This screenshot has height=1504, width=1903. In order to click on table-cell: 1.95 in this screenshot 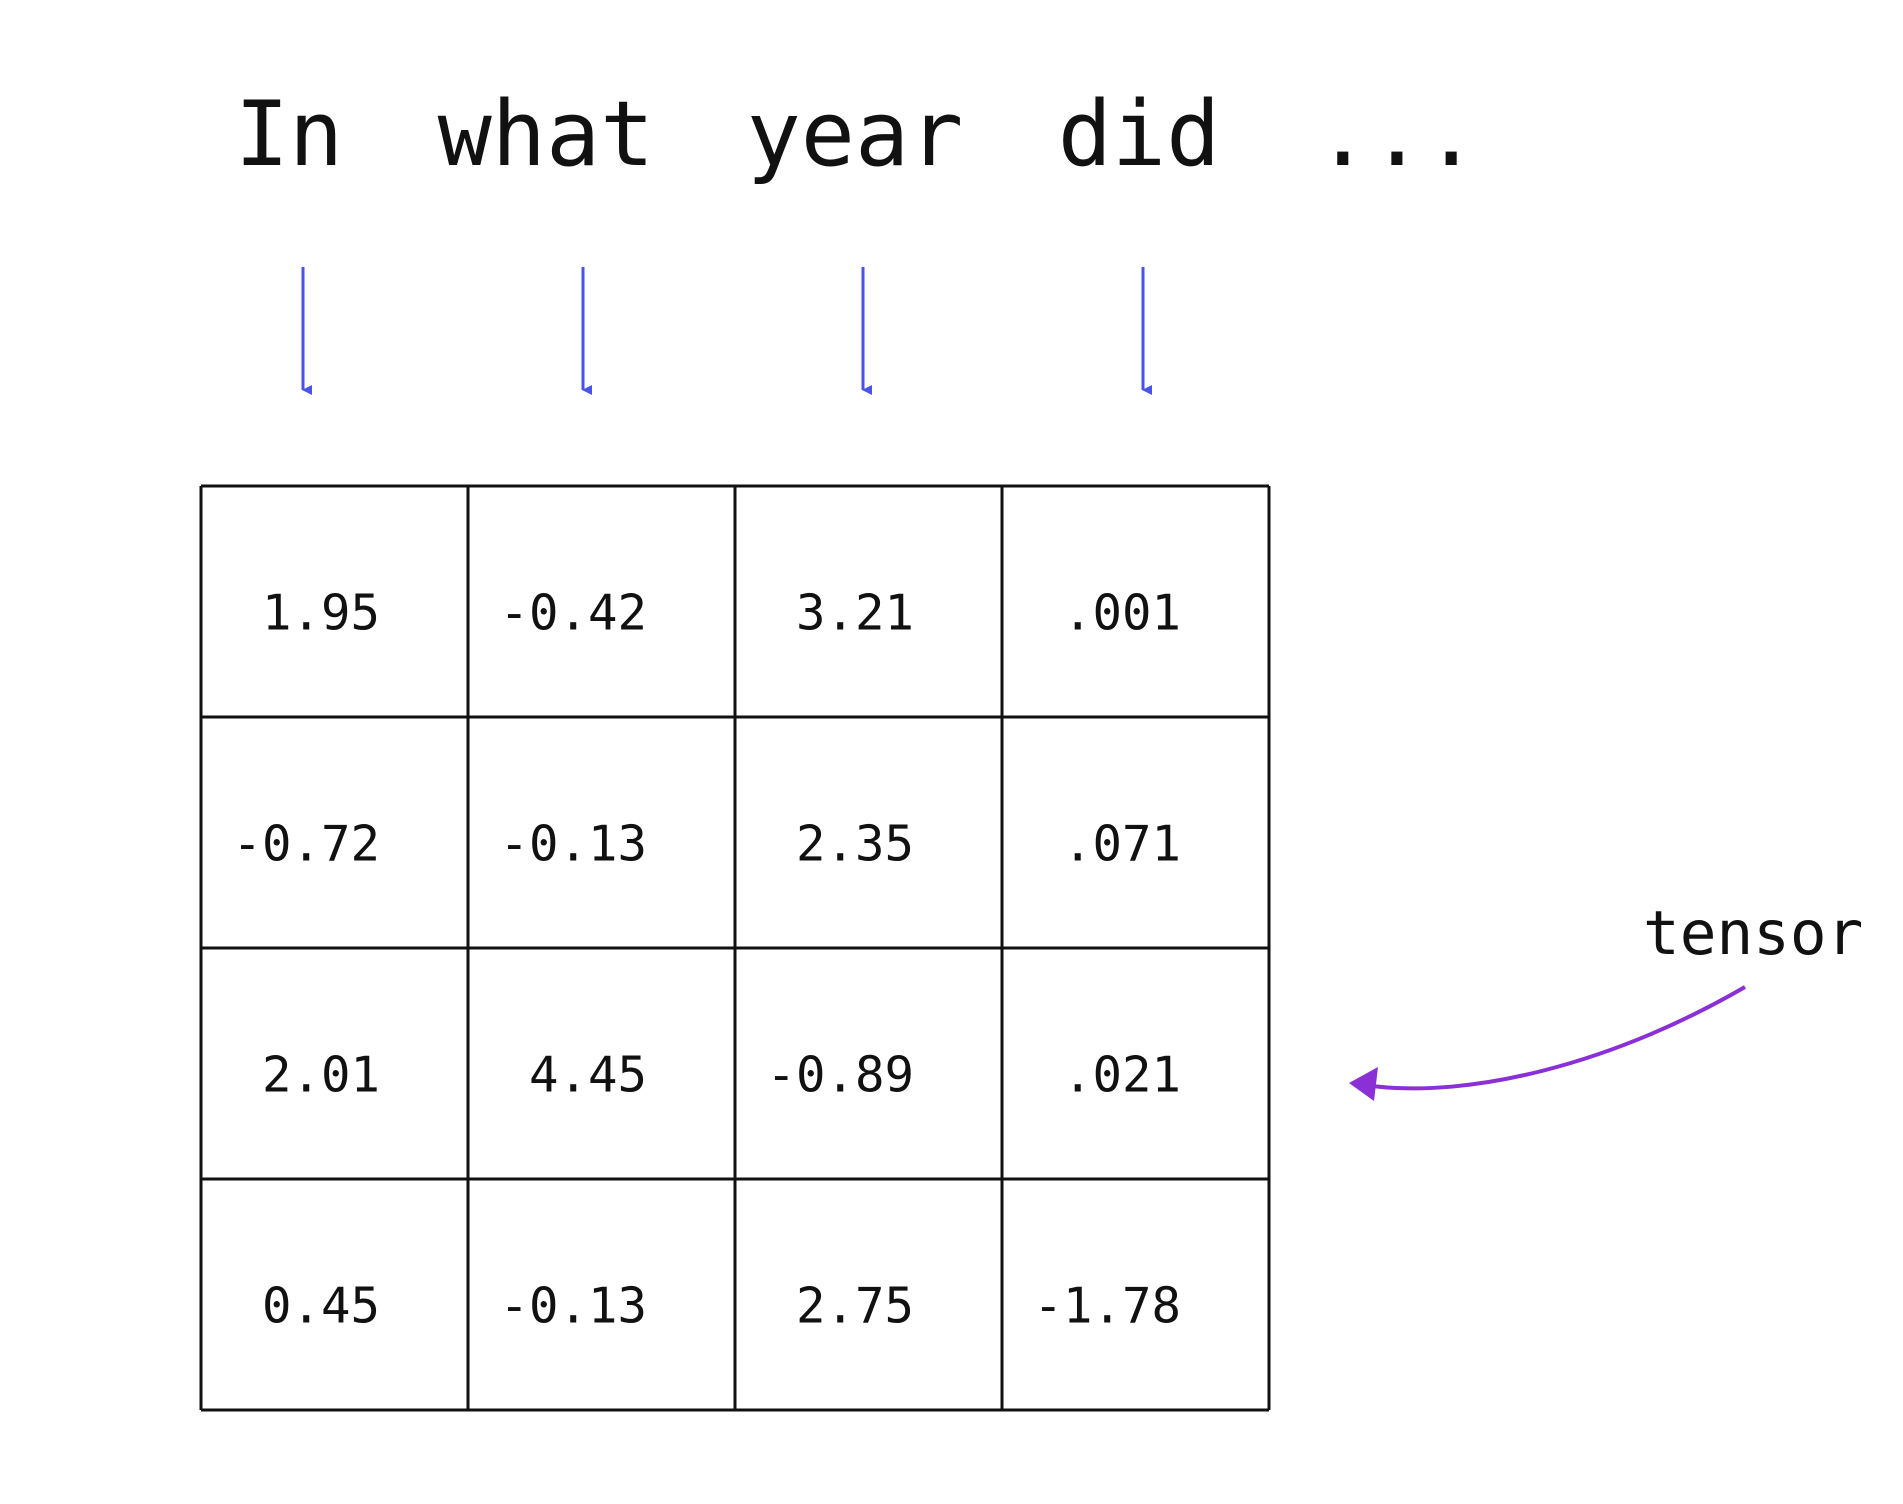, I will do `click(321, 613)`.